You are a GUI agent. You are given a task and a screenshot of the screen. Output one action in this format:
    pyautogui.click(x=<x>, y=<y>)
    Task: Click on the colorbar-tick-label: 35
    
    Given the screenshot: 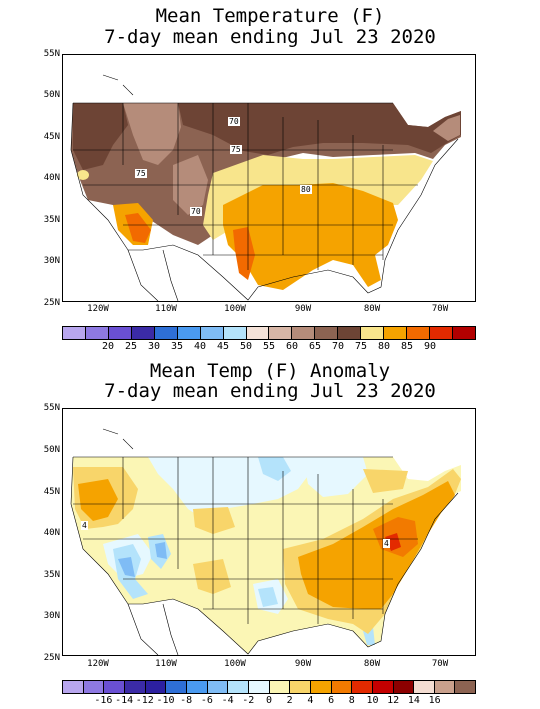 What is the action you would take?
    pyautogui.click(x=177, y=346)
    